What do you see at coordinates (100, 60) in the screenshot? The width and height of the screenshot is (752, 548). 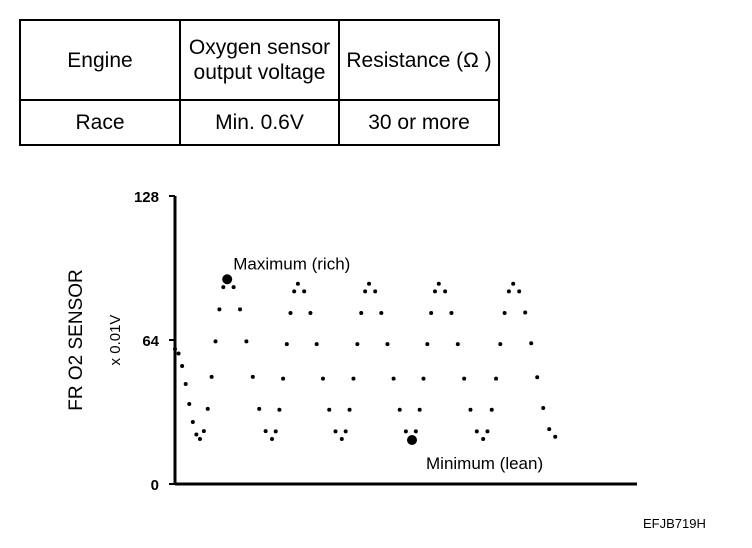 I see `header-engine: Engine` at bounding box center [100, 60].